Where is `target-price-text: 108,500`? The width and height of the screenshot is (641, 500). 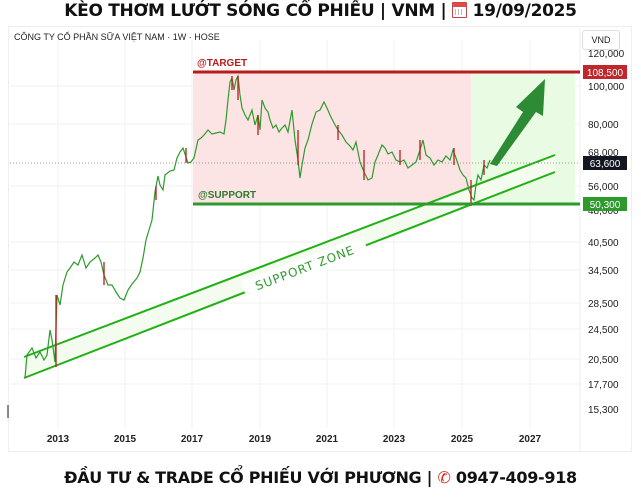
target-price-text: 108,500 is located at coordinates (605, 73).